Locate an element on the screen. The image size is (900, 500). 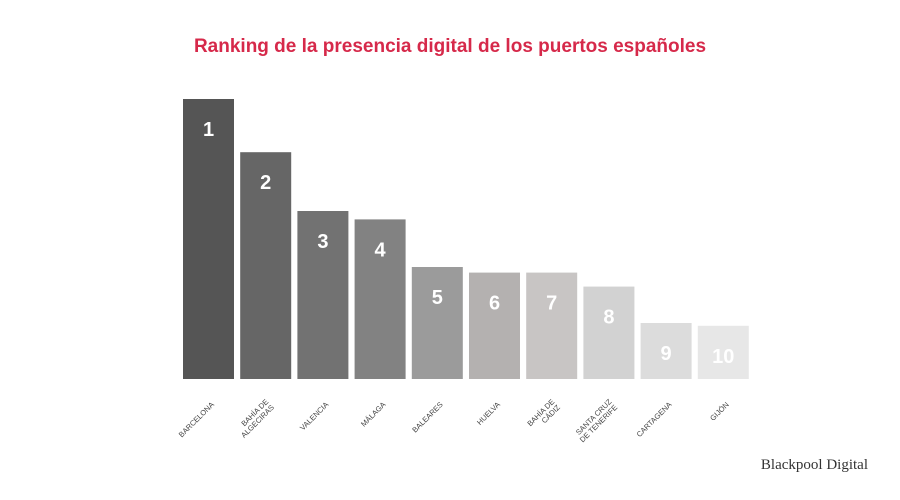
category-label-3: VALENCIA is located at coordinates (314, 416).